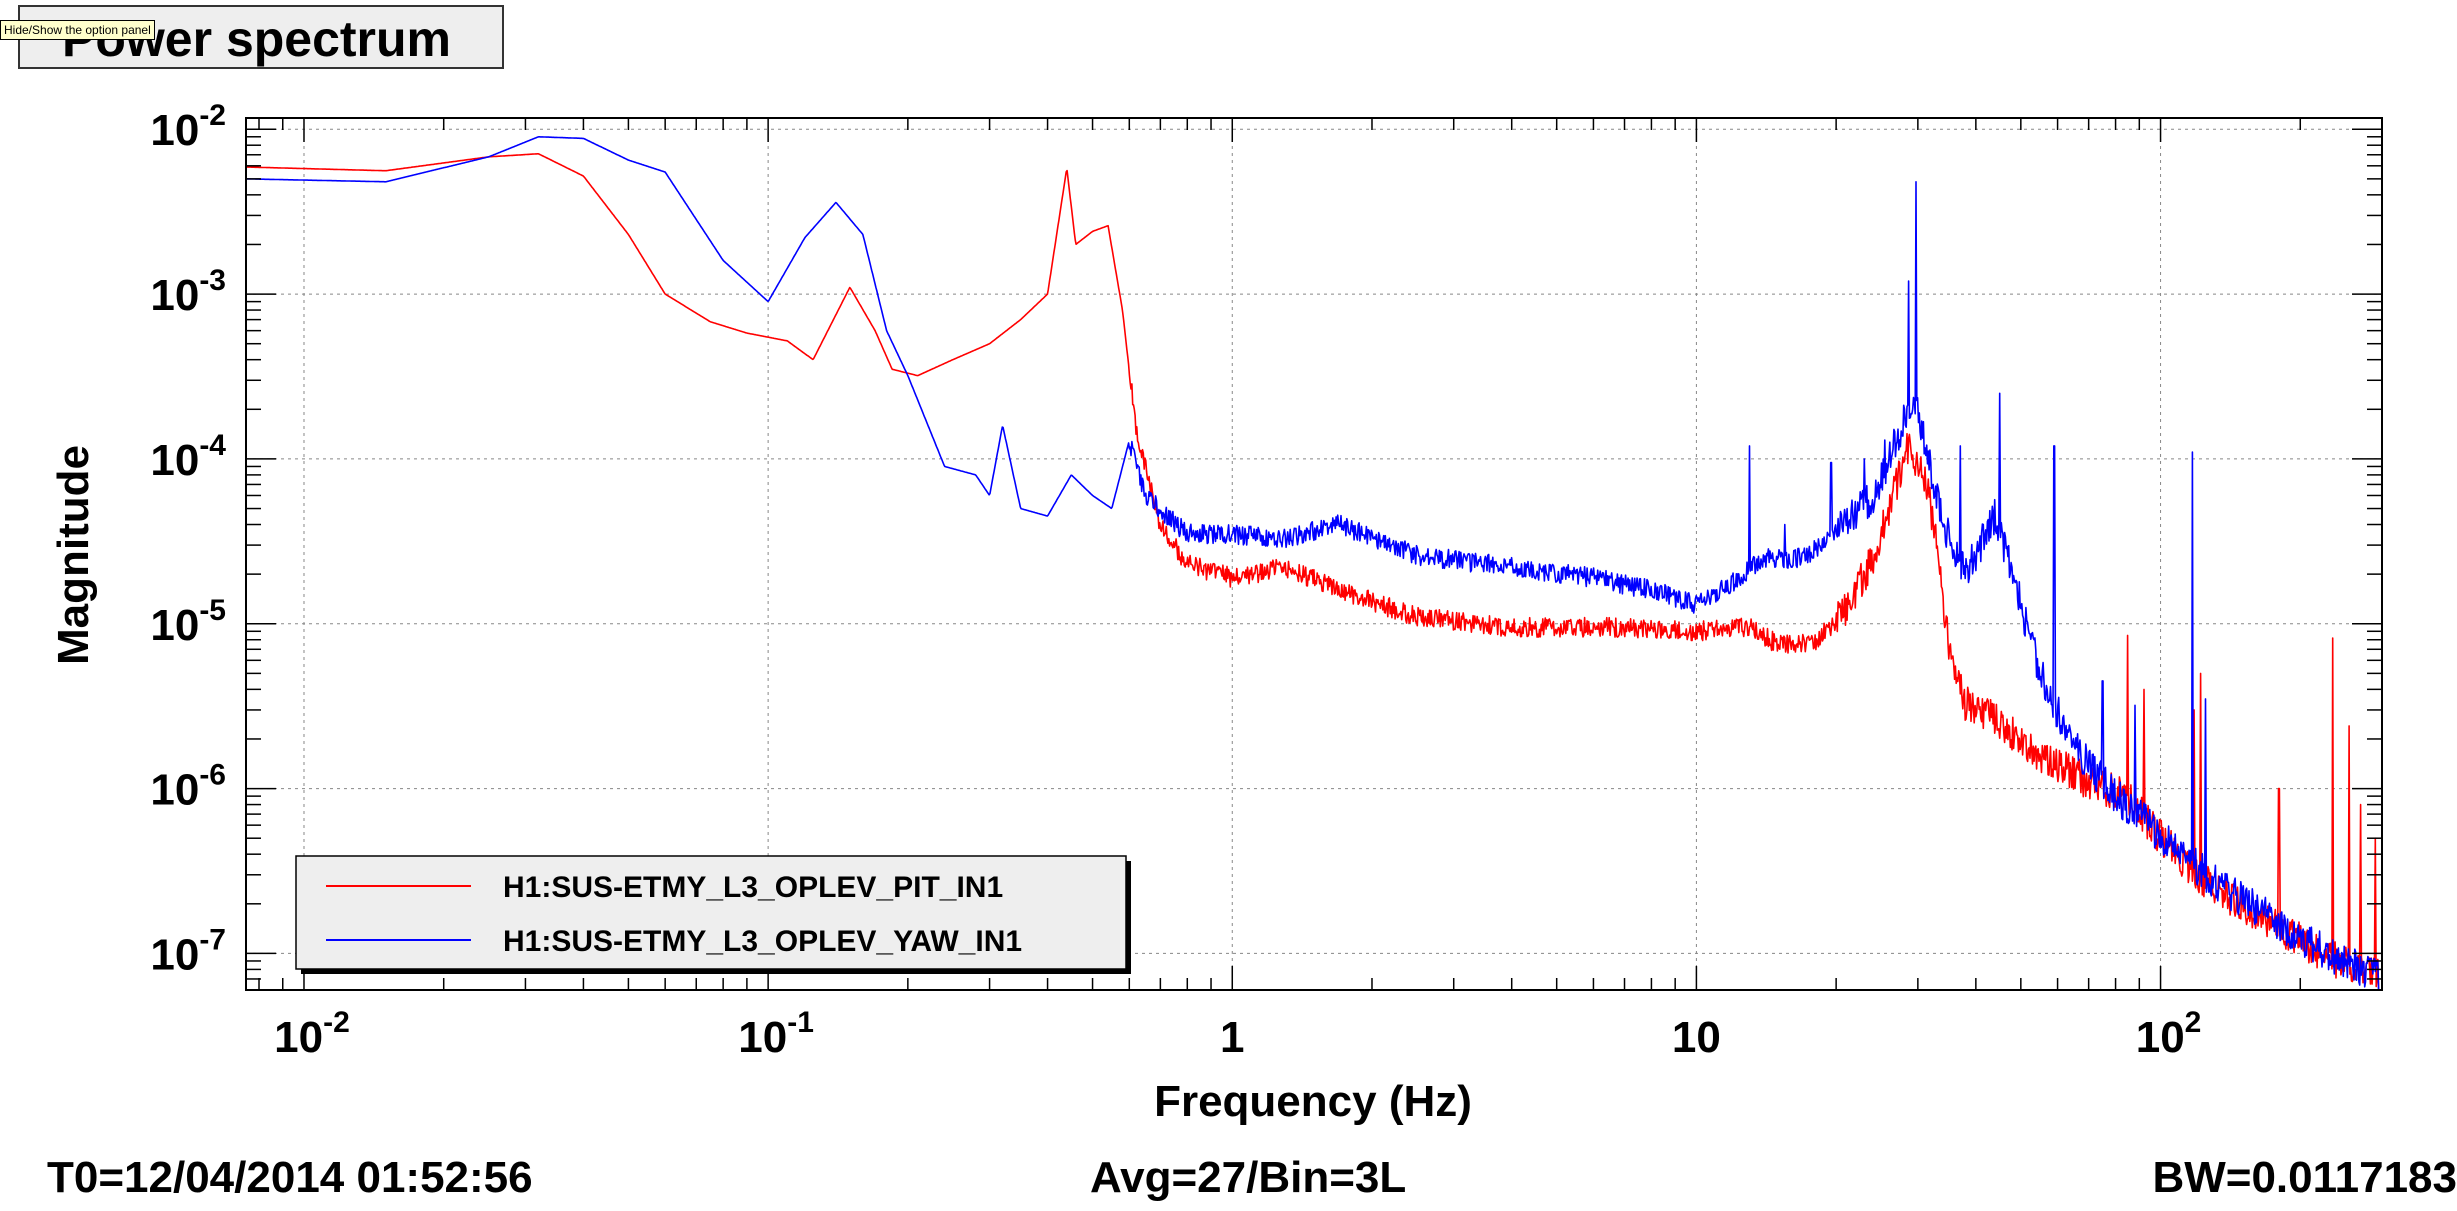 This screenshot has height=1211, width=2457. I want to click on x-tick-label: 10, so click(1696, 1037).